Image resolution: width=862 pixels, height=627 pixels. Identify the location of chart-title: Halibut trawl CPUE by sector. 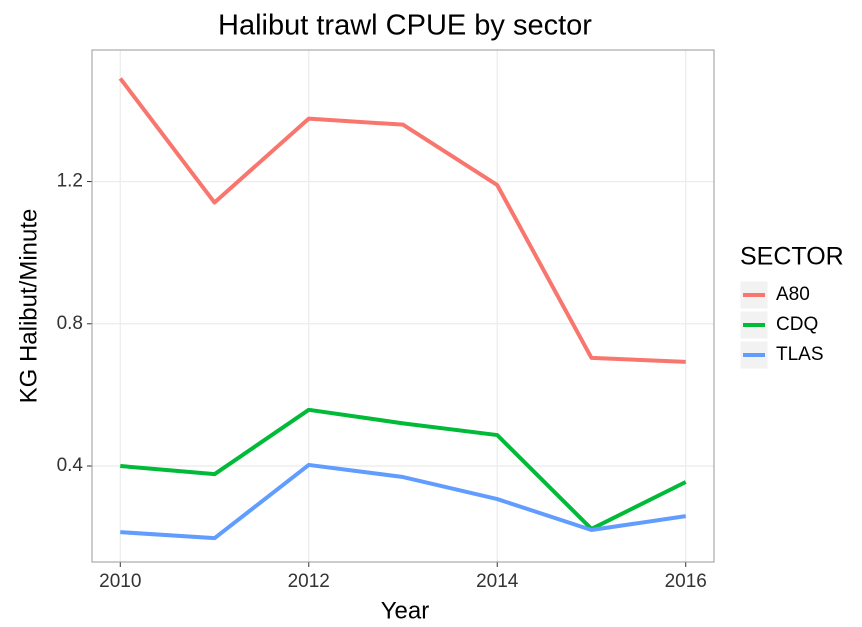
(405, 26).